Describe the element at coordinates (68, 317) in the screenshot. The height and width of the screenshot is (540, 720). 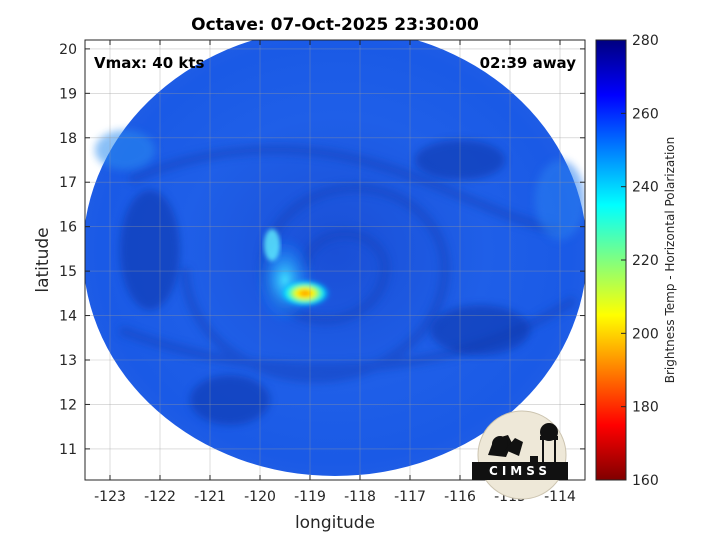
I see `y-tick-label: 14` at that location.